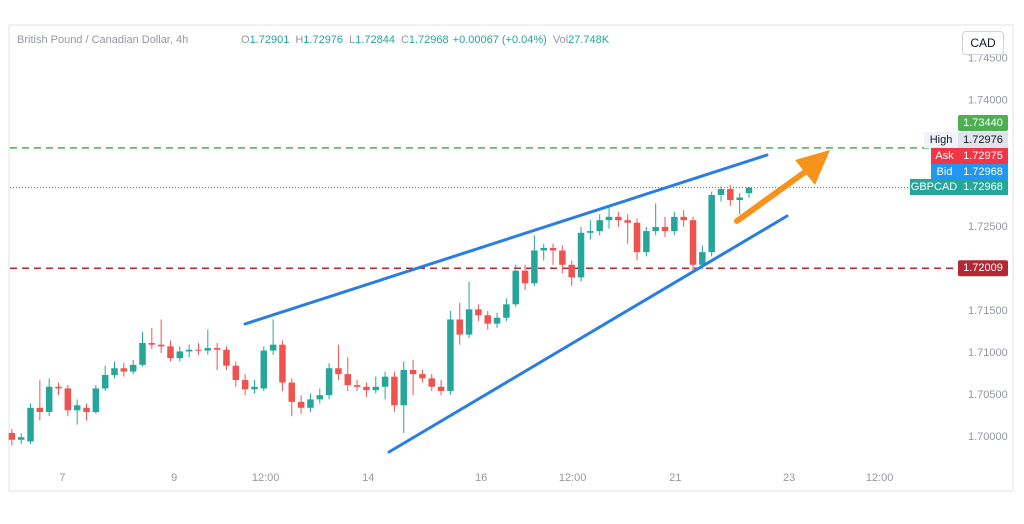  What do you see at coordinates (405, 40) in the screenshot?
I see `quote-key: C` at bounding box center [405, 40].